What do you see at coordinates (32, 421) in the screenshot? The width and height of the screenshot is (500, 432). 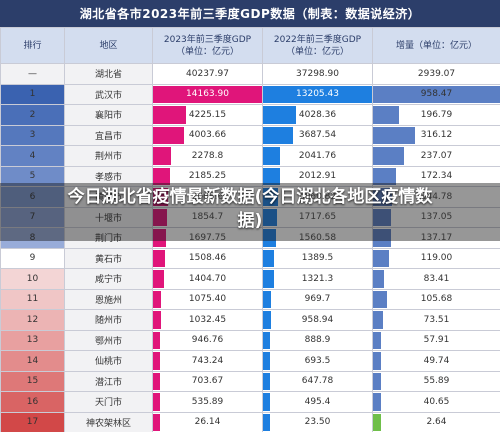 I see `row-rank: 17` at bounding box center [32, 421].